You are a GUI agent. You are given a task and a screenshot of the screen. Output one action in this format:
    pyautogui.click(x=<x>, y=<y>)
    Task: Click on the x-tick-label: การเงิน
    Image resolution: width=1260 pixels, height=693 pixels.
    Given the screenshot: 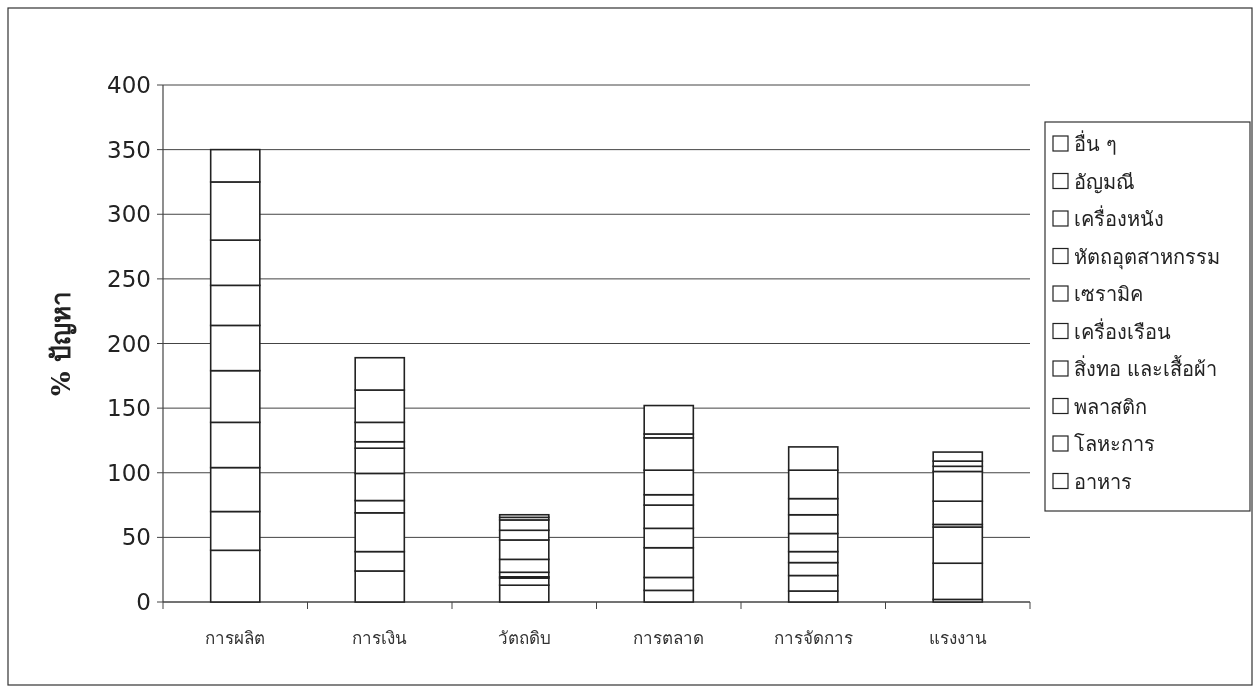 What is the action you would take?
    pyautogui.click(x=380, y=638)
    